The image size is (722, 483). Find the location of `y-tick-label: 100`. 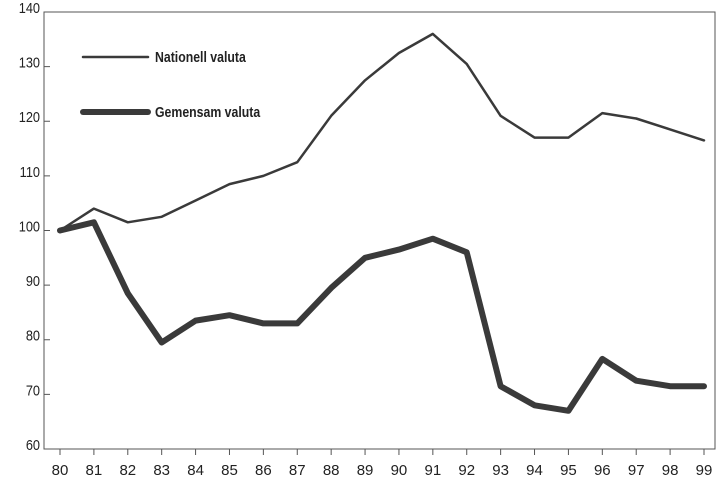

y-tick-label: 100 is located at coordinates (29, 225).